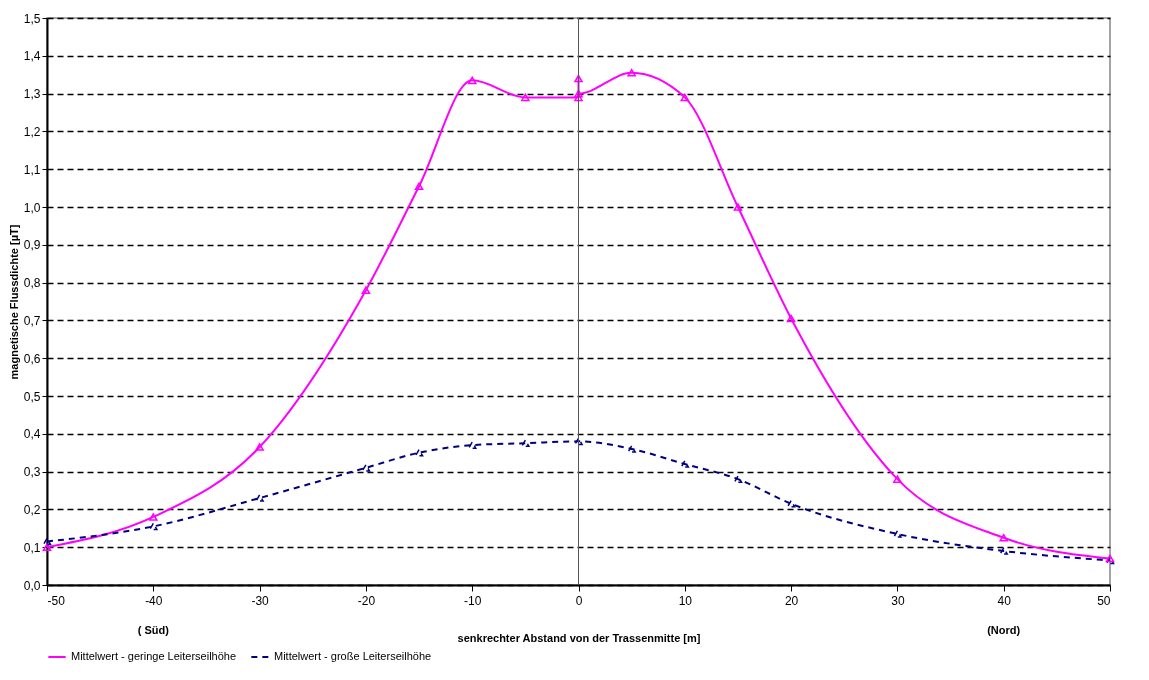 The height and width of the screenshot is (680, 1149). I want to click on y-tick-label: 1,3, so click(32, 94).